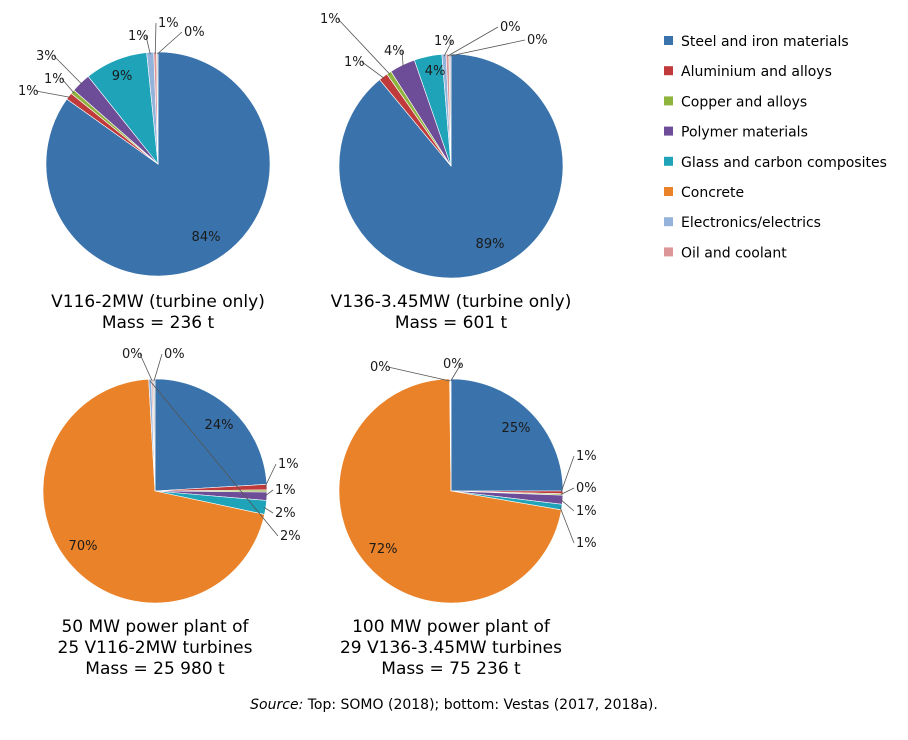 The height and width of the screenshot is (740, 908). Describe the element at coordinates (157, 108) in the screenshot. I see `pie-slice-other` at that location.